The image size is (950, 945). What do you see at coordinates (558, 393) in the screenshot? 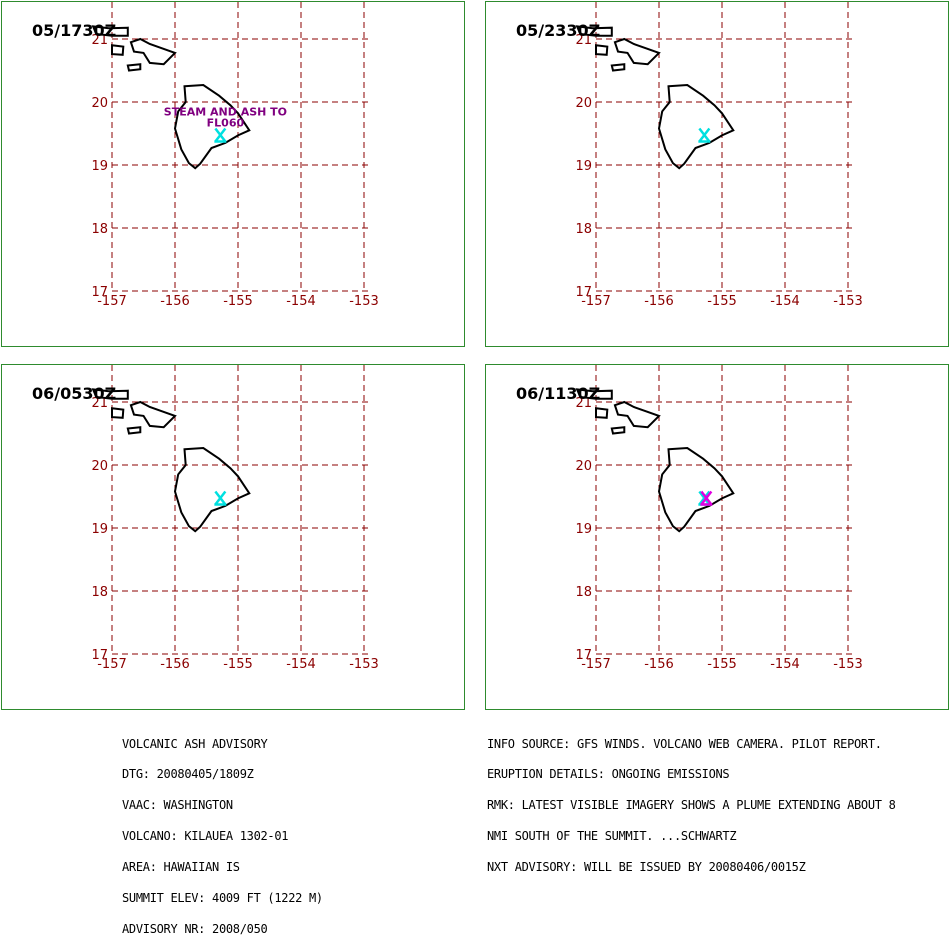
I see `panel-time-label: 06/1130Z` at bounding box center [558, 393].